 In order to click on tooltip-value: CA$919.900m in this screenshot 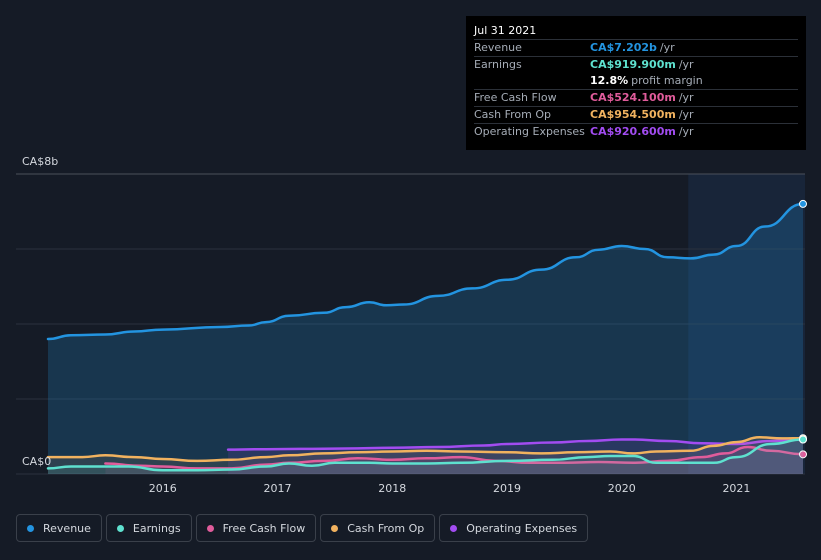, I will do `click(633, 64)`.